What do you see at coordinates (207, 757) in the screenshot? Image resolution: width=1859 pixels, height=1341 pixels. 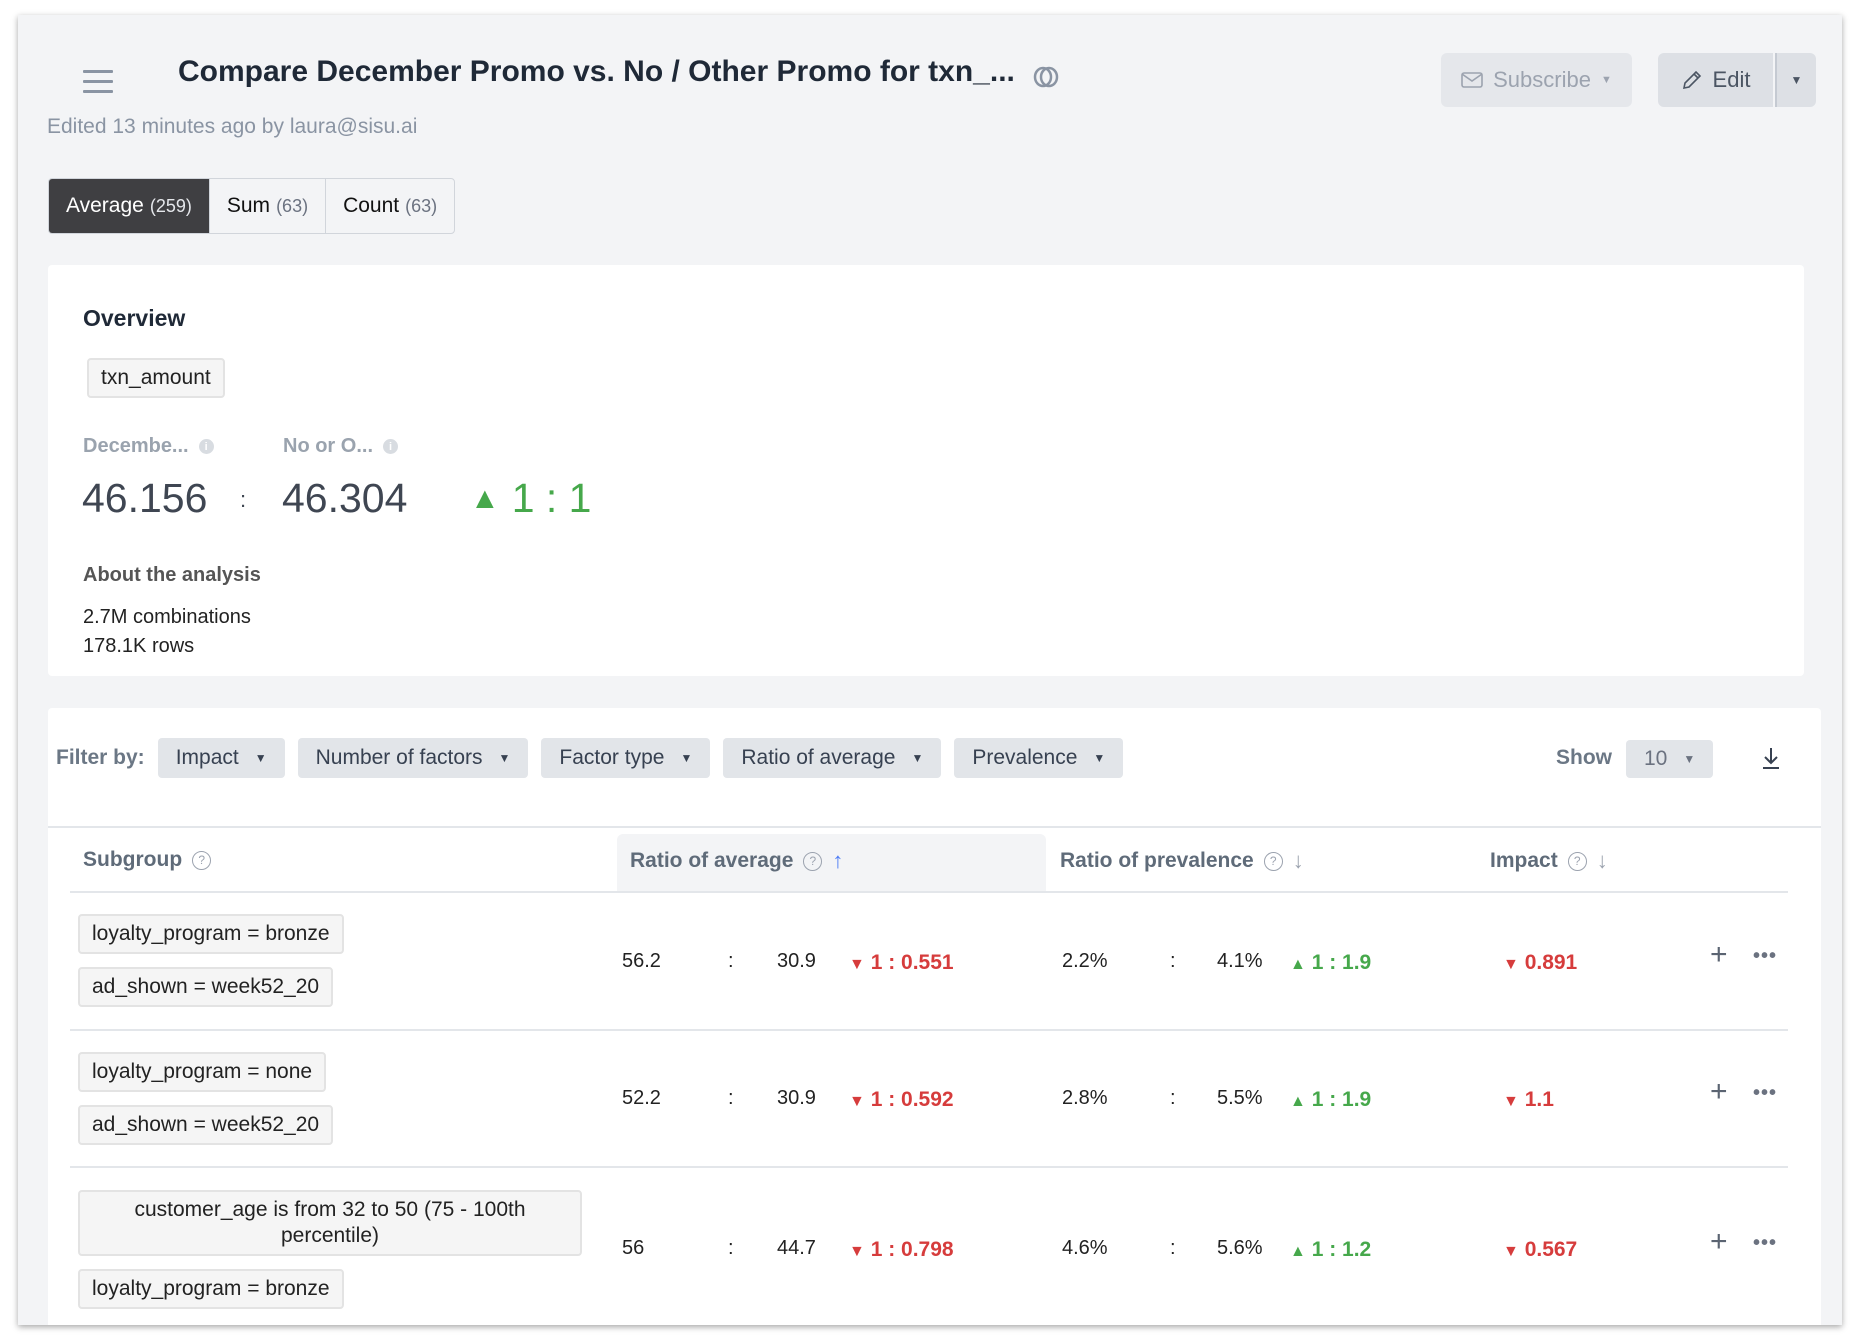 I see `filter-name: Impact` at bounding box center [207, 757].